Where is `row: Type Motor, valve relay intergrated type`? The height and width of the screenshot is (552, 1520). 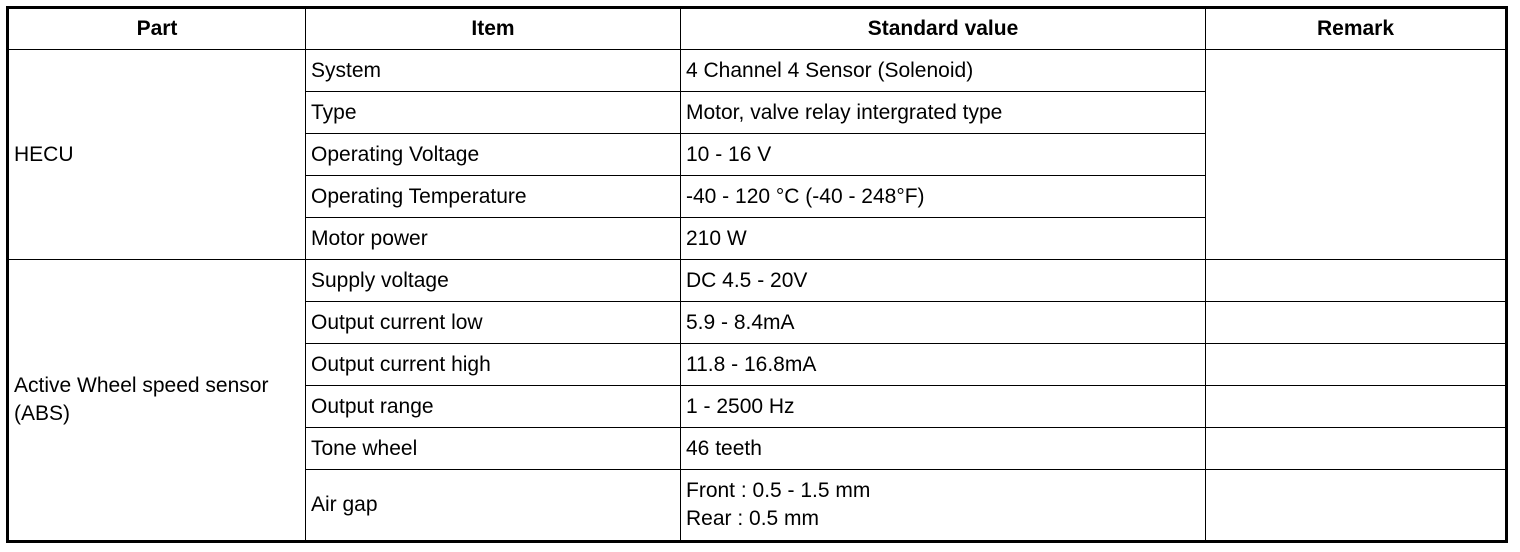 row: Type Motor, valve relay intergrated type is located at coordinates (757, 112).